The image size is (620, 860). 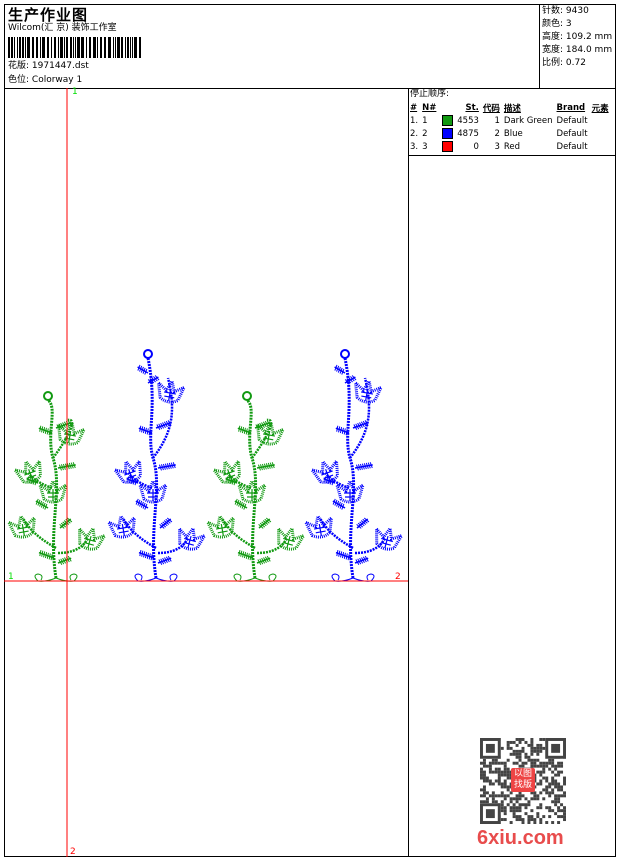 What do you see at coordinates (577, 37) in the screenshot?
I see `stat-height: 高度: 109.2 mm` at bounding box center [577, 37].